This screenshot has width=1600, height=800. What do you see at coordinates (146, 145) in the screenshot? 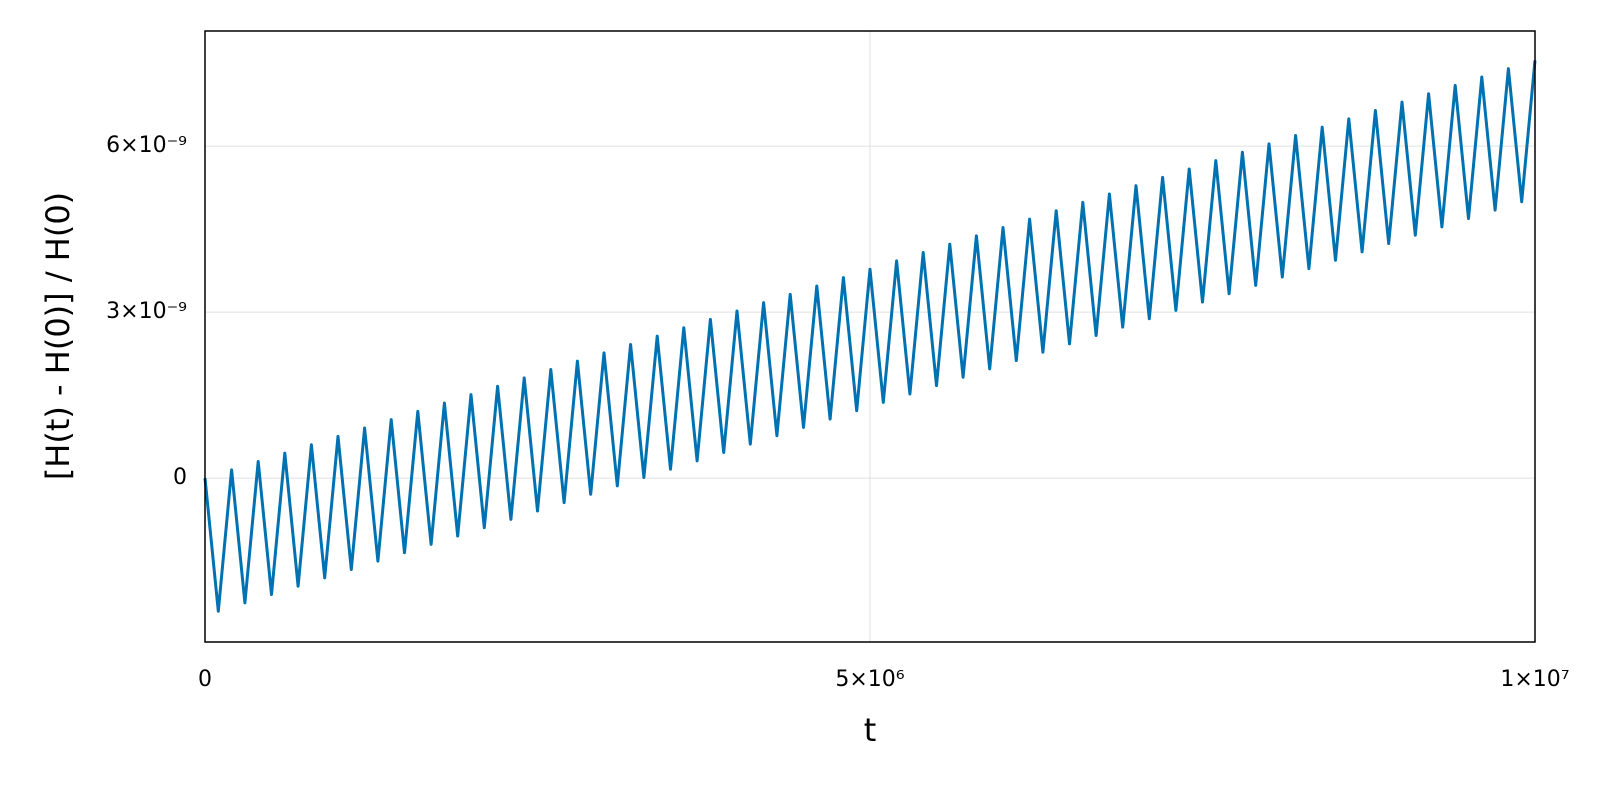
I see `y-tick-label: 6×10⁻⁹` at bounding box center [146, 145].